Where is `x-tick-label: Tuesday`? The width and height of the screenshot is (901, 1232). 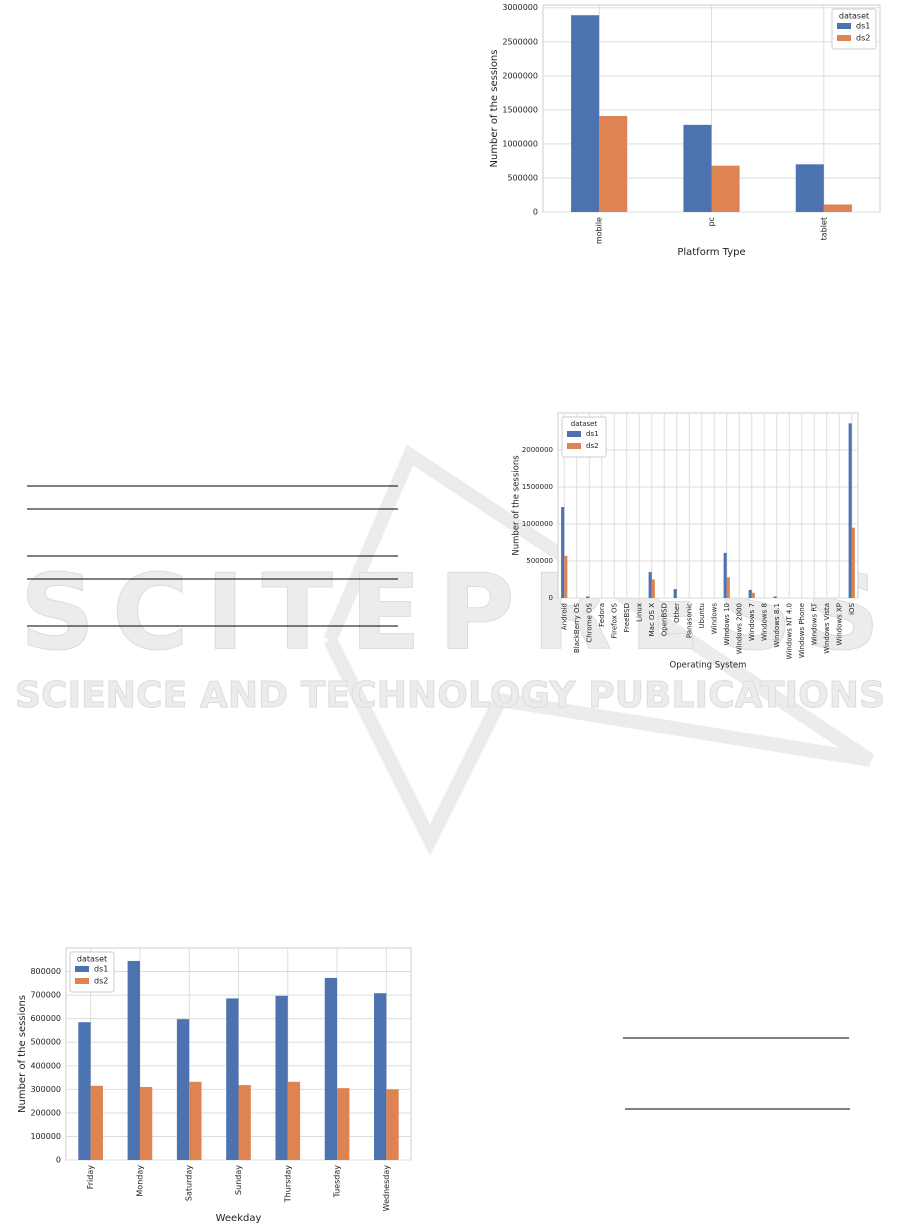 x-tick-label: Tuesday is located at coordinates (337, 1182).